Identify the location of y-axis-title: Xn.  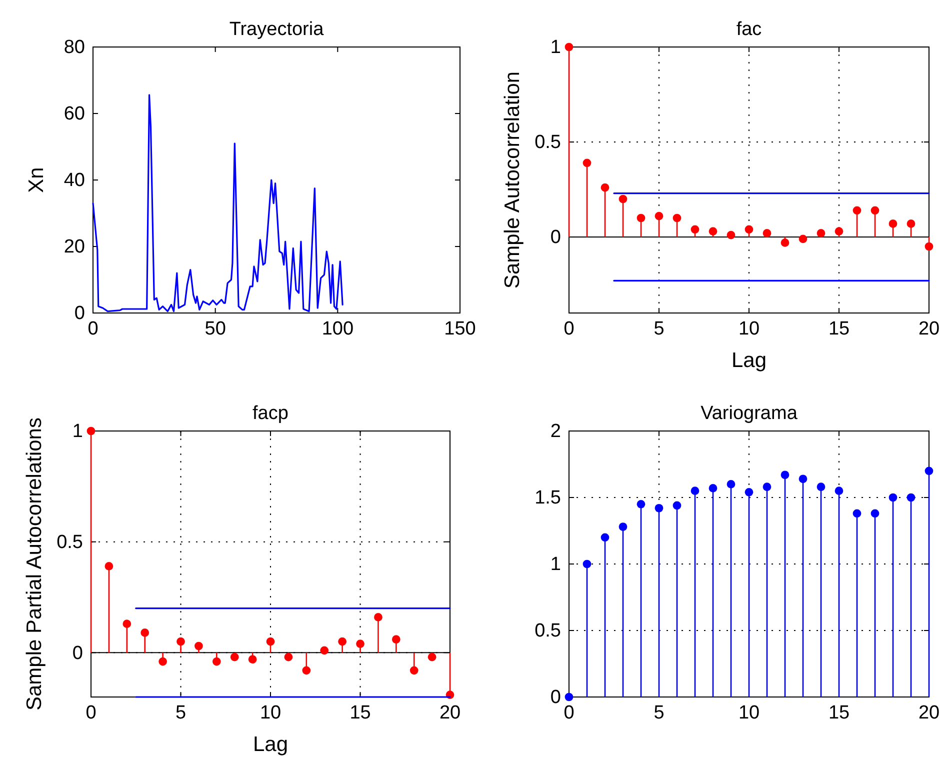
(36, 180).